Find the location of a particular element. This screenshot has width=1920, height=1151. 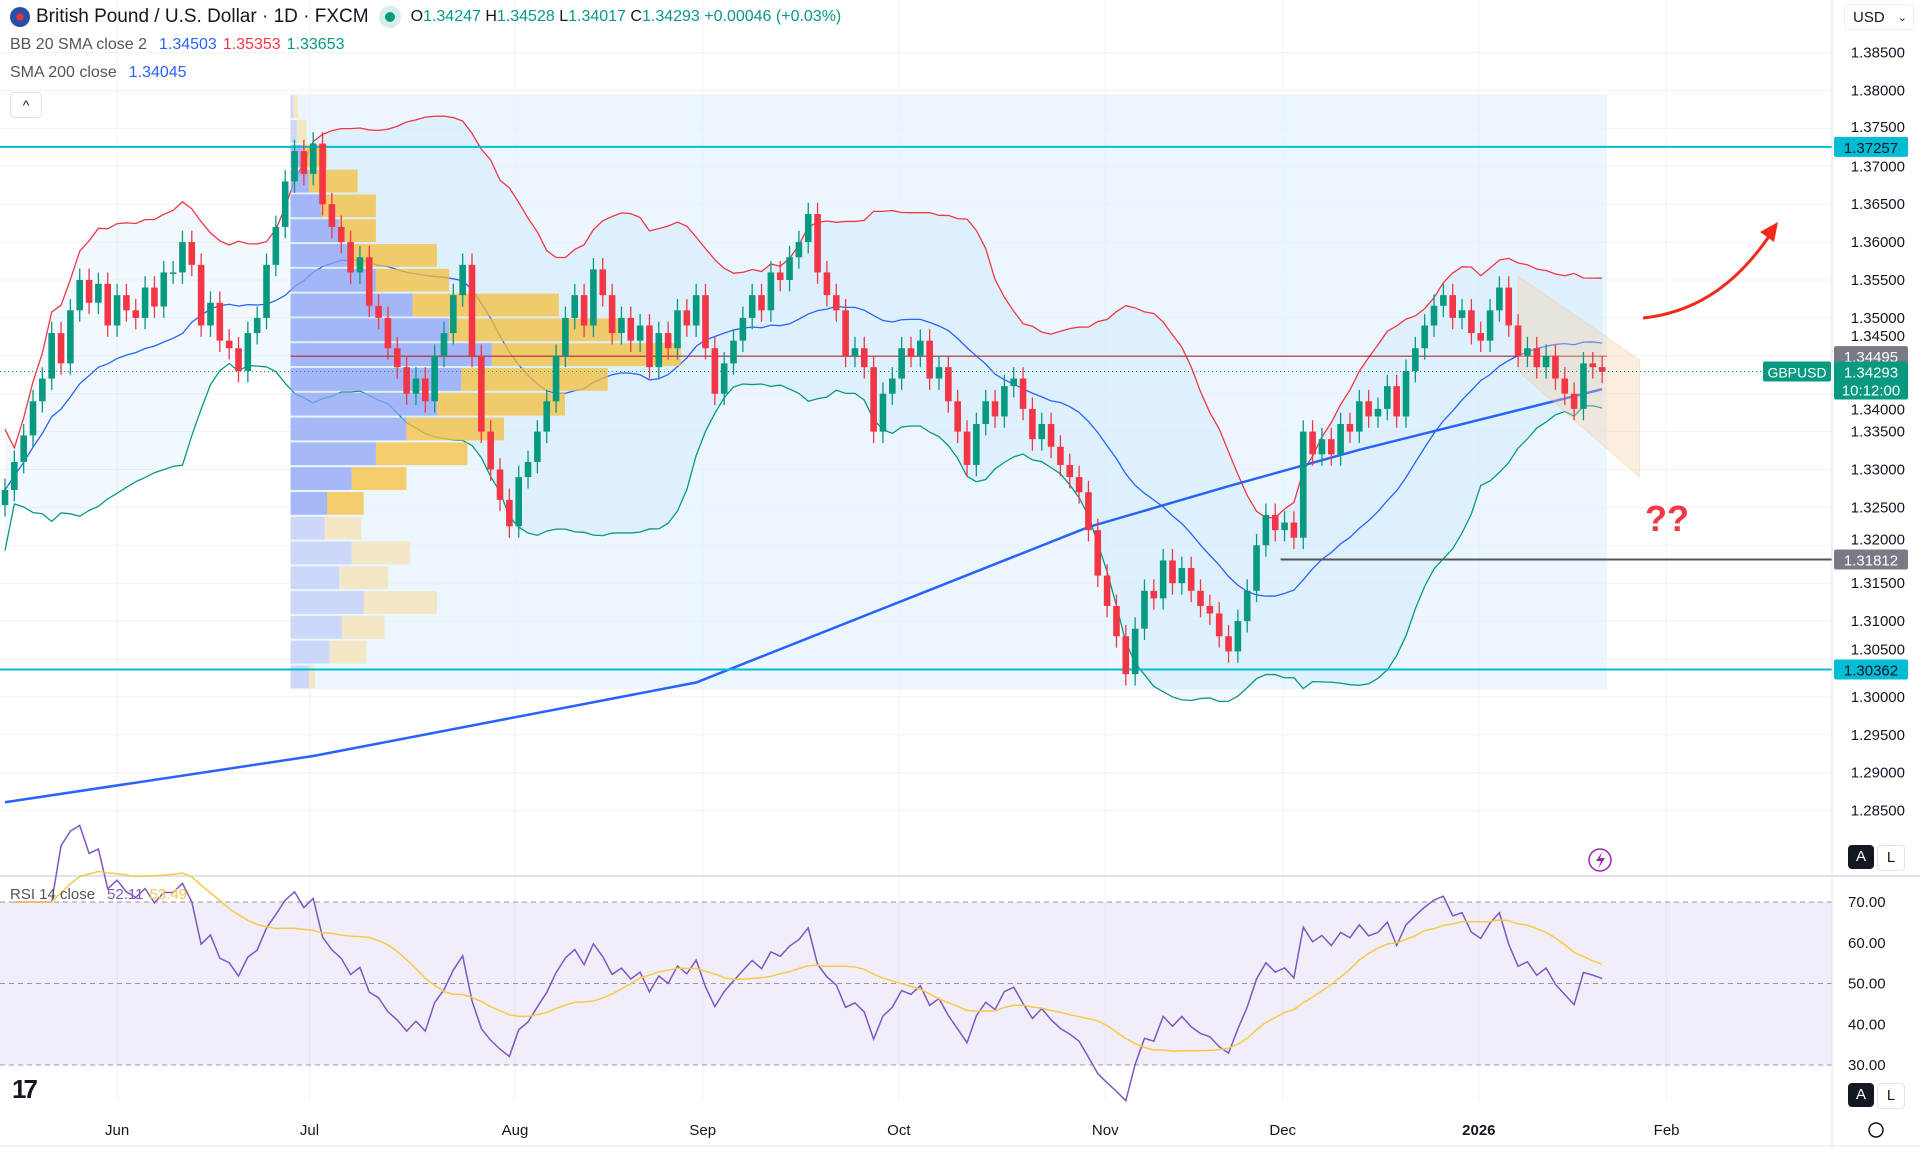

price-tick-label: 1.30000 is located at coordinates (1878, 697).